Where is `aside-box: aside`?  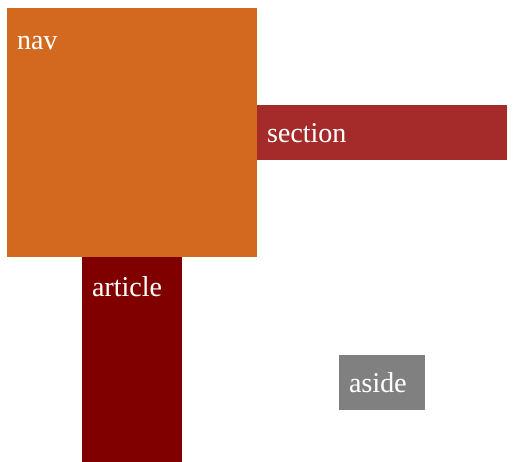 aside-box: aside is located at coordinates (382, 382).